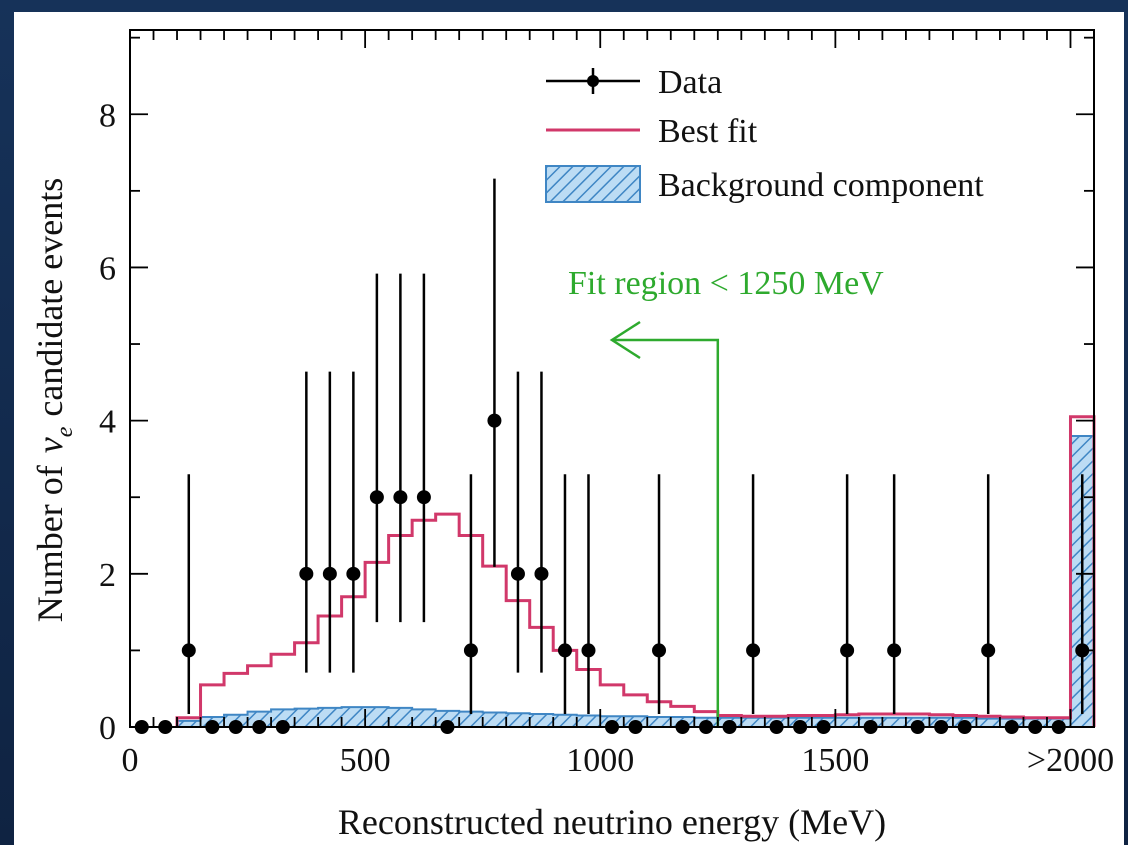 The height and width of the screenshot is (845, 1128). Describe the element at coordinates (107, 728) in the screenshot. I see `y-tick-label: 0` at that location.